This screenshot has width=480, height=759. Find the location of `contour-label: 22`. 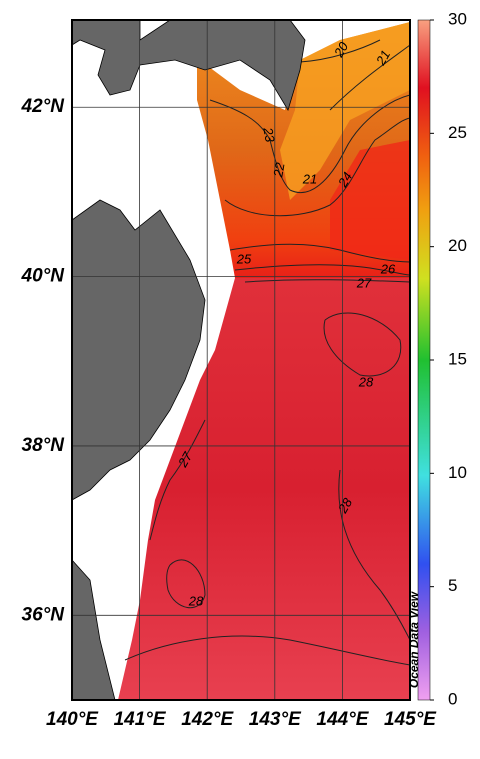

contour-label: 22 is located at coordinates (279, 170).